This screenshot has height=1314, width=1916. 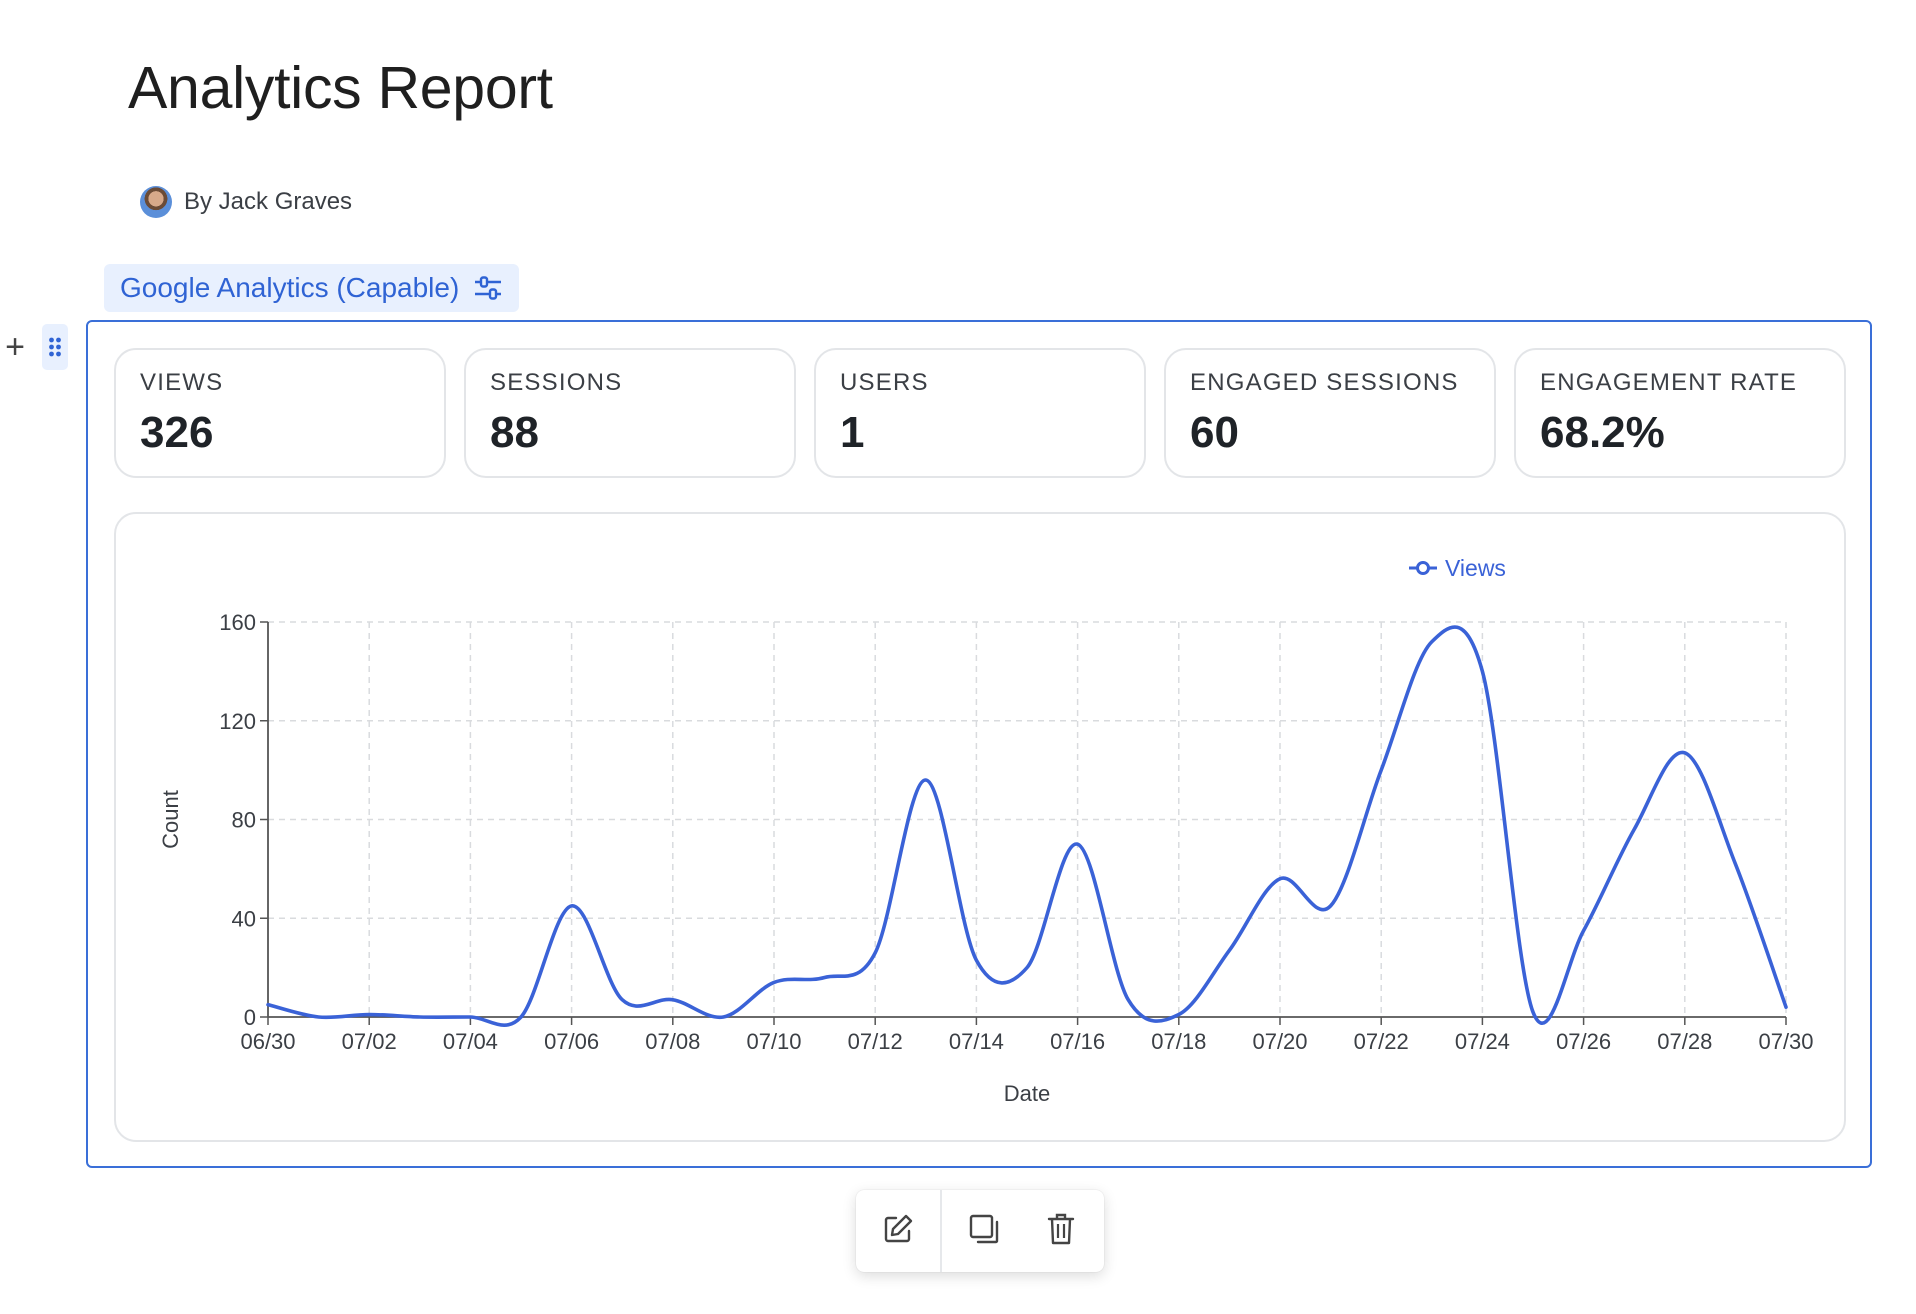 I want to click on metric-value: 88, so click(x=514, y=432).